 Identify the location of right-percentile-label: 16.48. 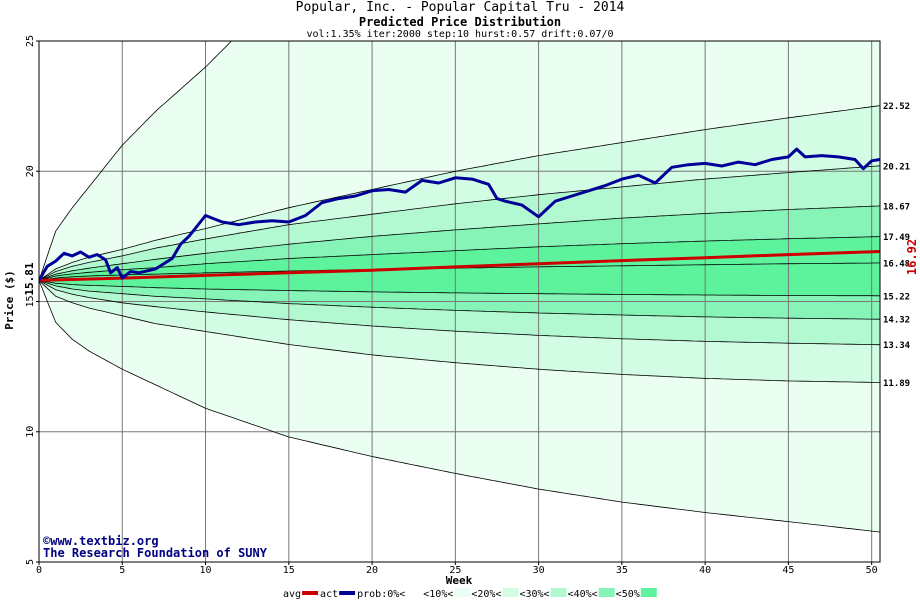
(896, 264).